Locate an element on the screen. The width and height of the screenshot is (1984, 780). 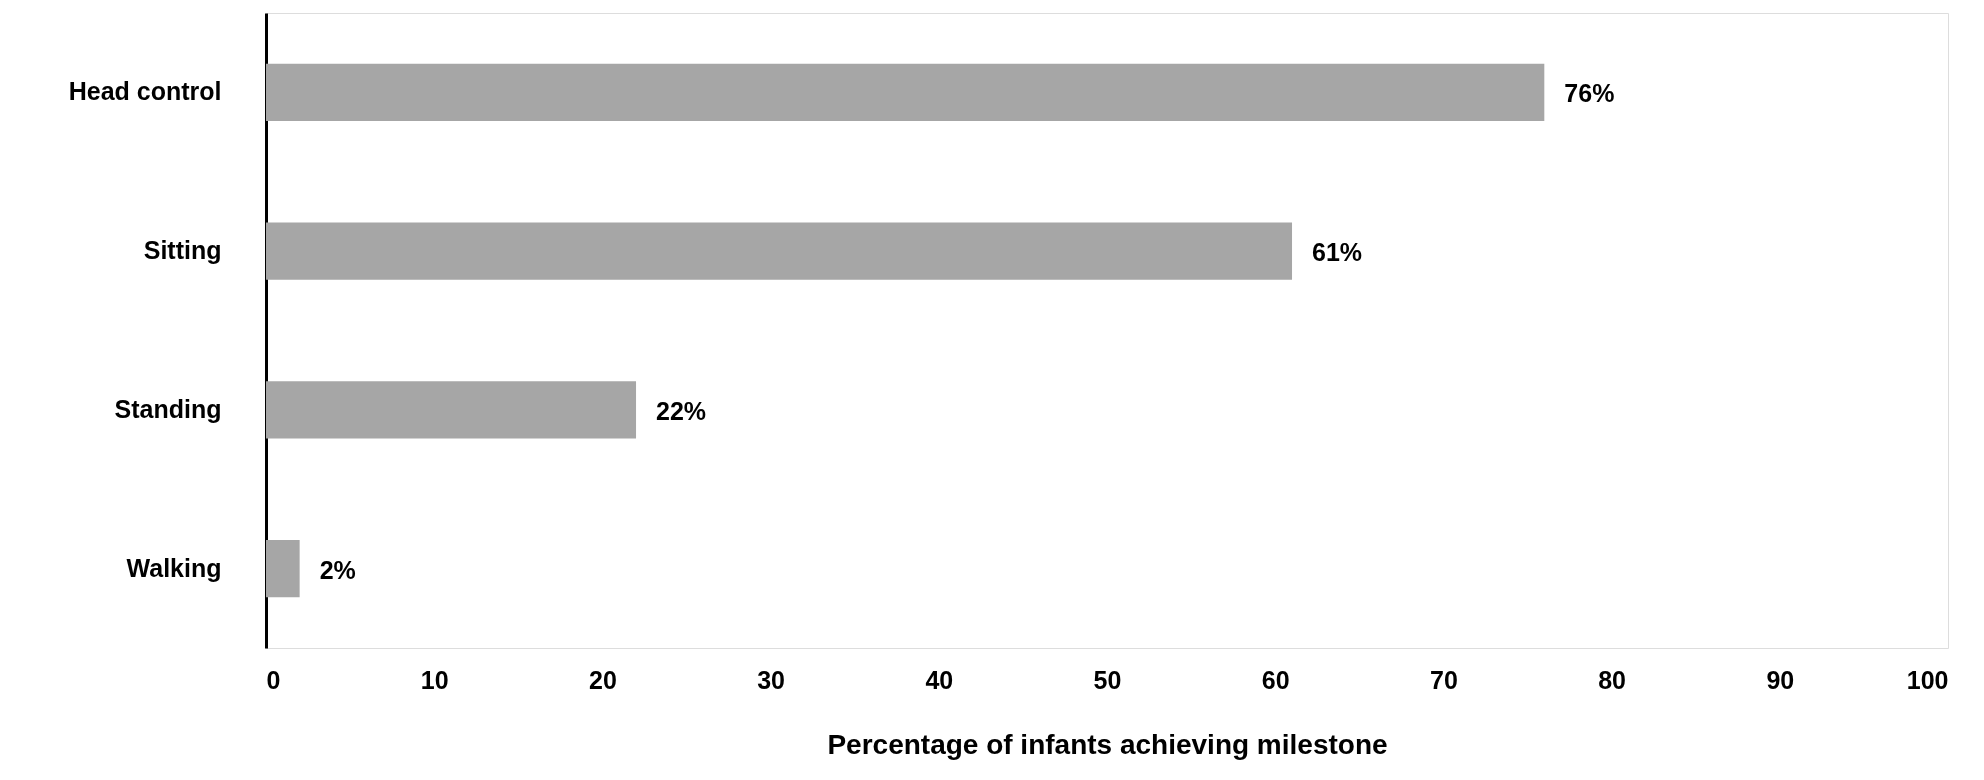
x-tick-label: 0 is located at coordinates (273, 679).